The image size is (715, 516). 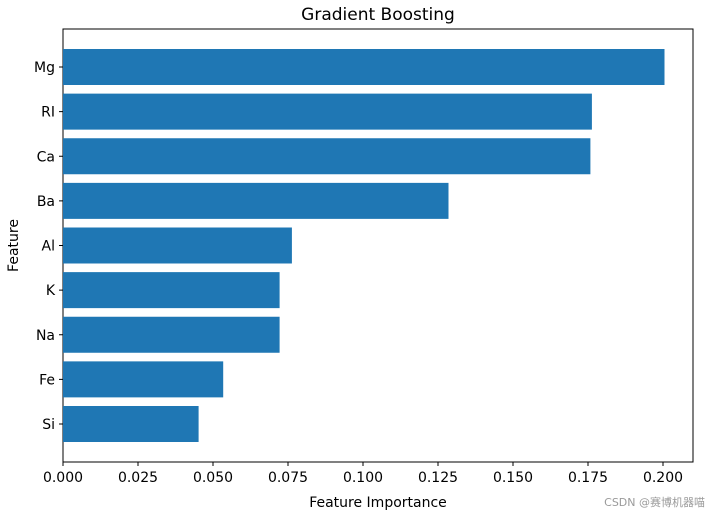 I want to click on y-tick-label: K, so click(x=51, y=291).